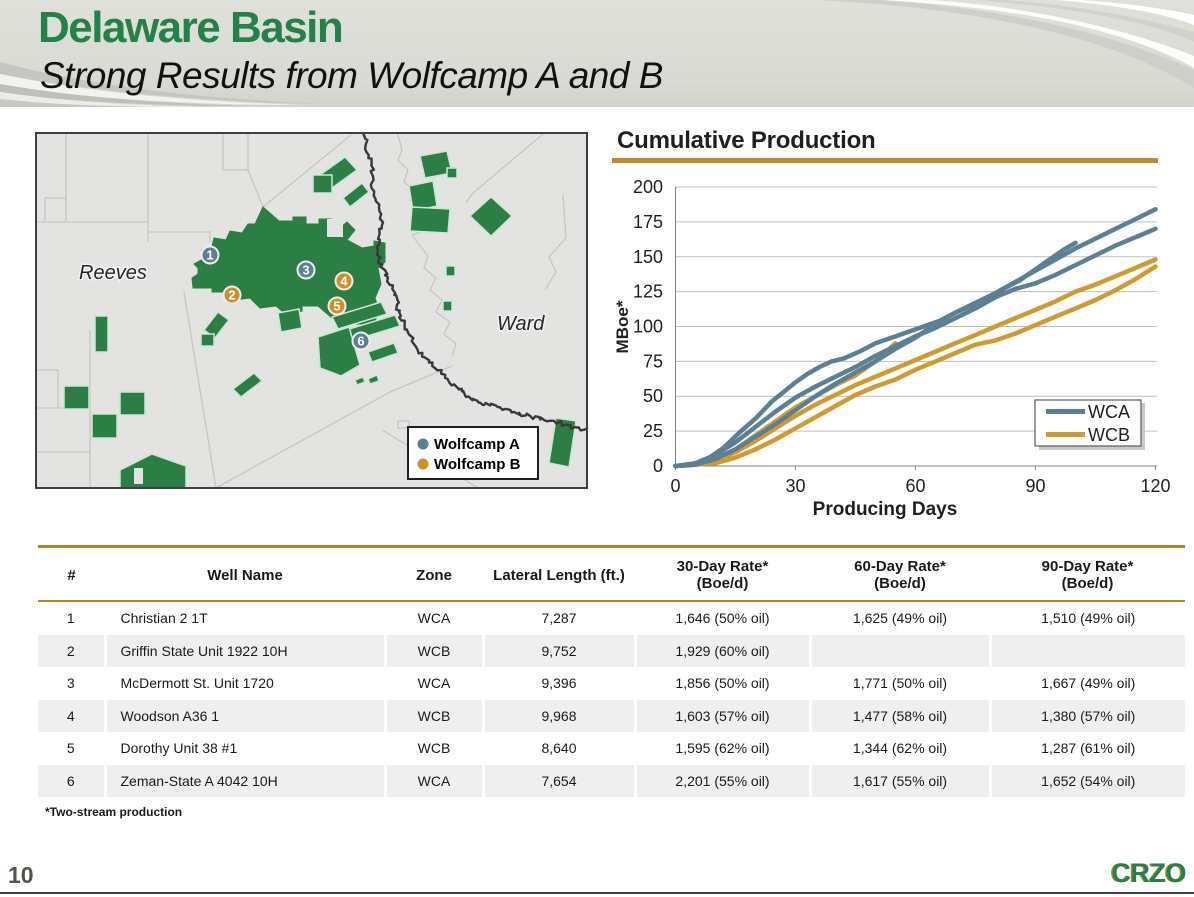 Image resolution: width=1194 pixels, height=897 pixels. I want to click on svg-text: 3, so click(305, 270).